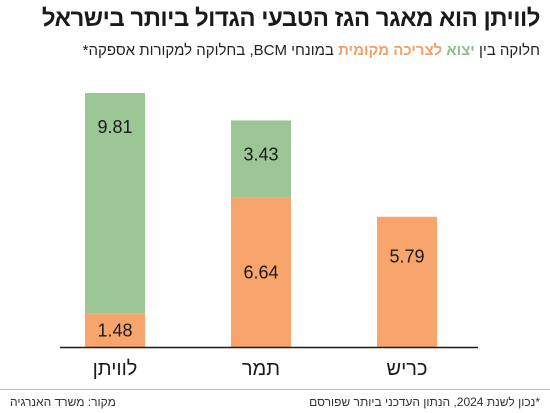 Image resolution: width=550 pixels, height=413 pixels. What do you see at coordinates (507, 50) in the screenshot?
I see `subtitle-text-1: חלוקה בין` at bounding box center [507, 50].